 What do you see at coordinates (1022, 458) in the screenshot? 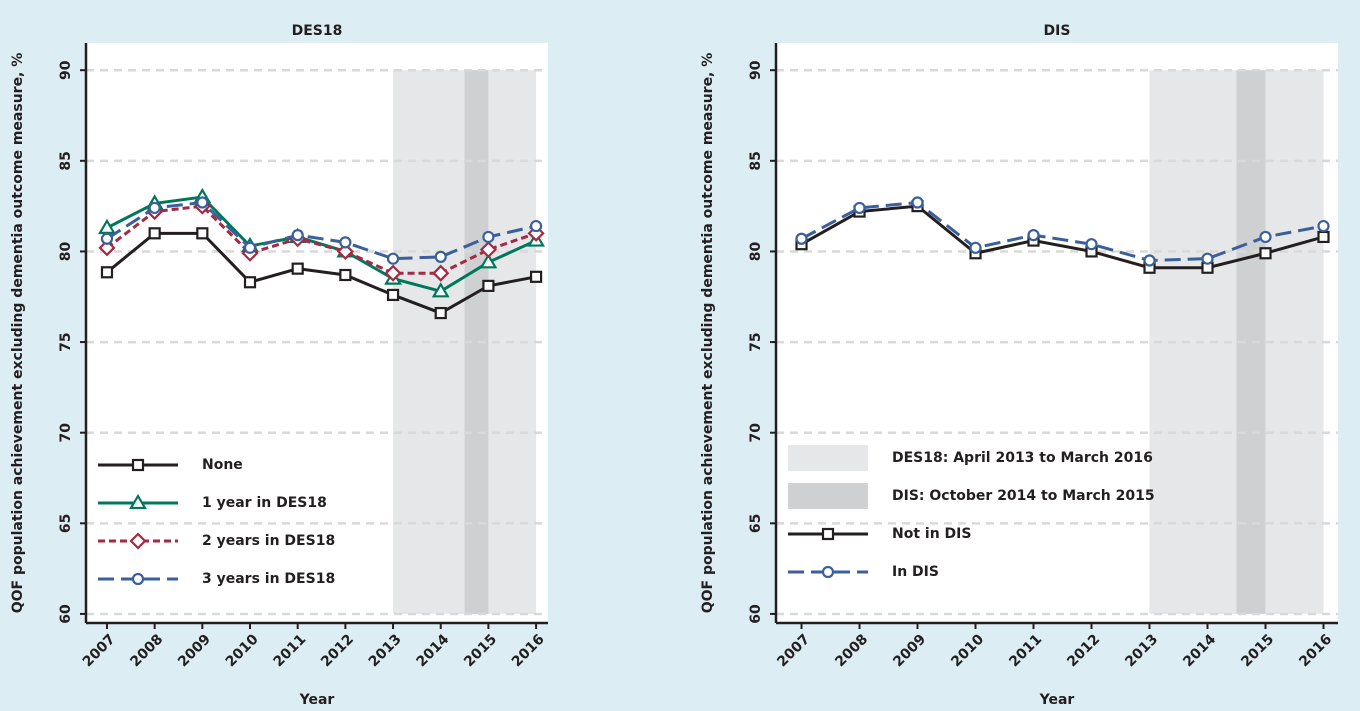
I see `legend-label: DES18: April 2013 to March 2016` at bounding box center [1022, 458].